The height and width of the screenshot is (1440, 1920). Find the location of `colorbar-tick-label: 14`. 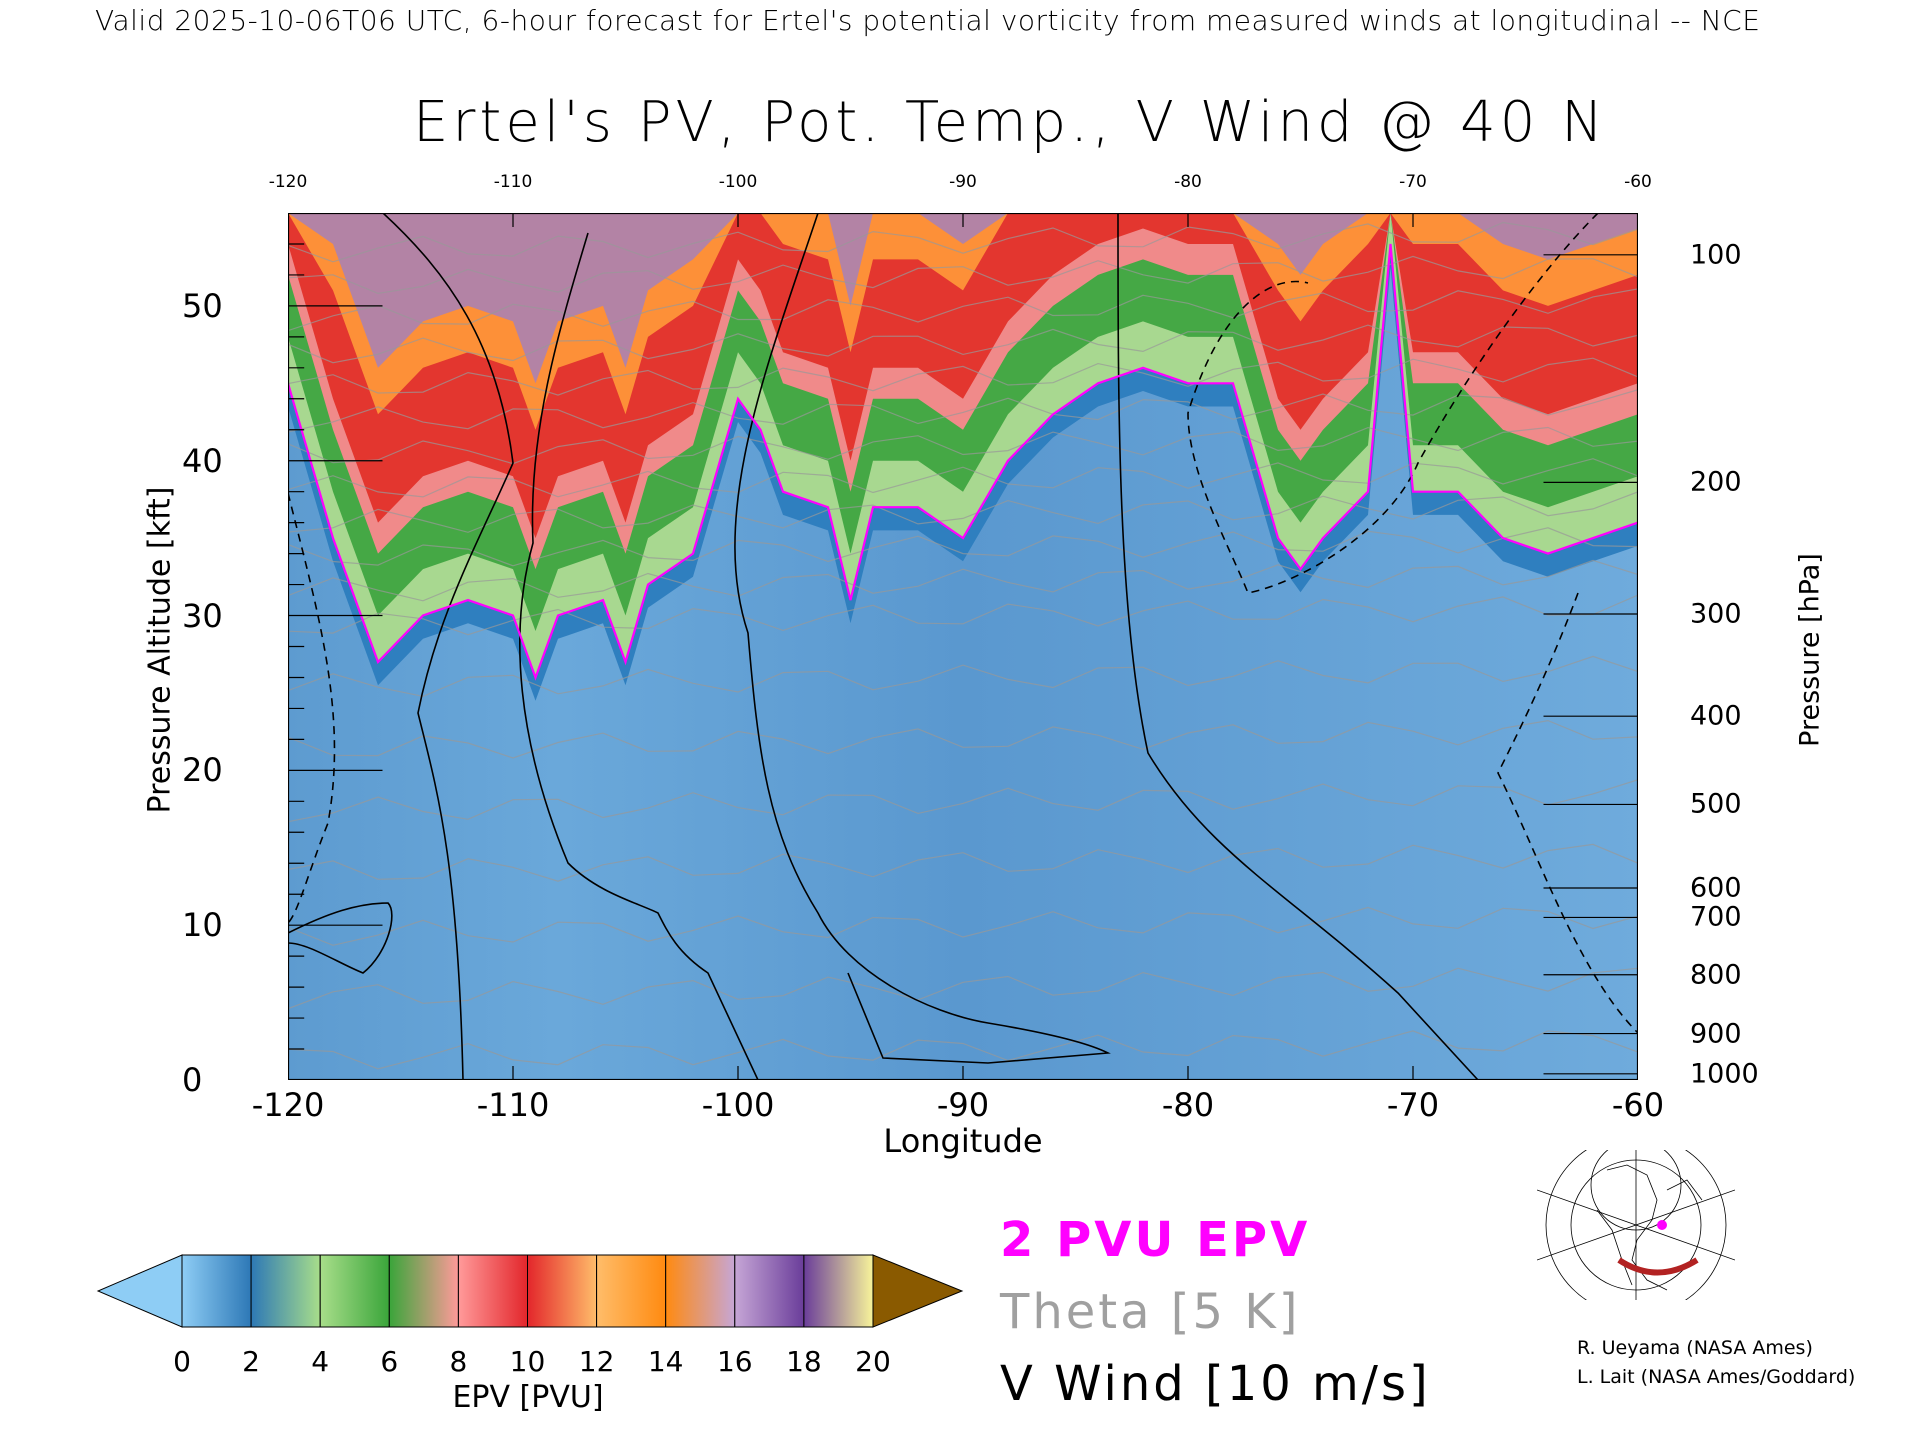

colorbar-tick-label: 14 is located at coordinates (665, 1361).